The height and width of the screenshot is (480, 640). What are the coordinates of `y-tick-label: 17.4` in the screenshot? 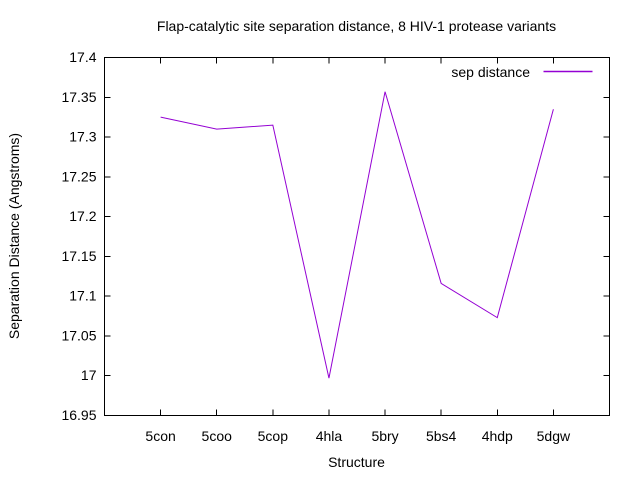 It's located at (82, 57).